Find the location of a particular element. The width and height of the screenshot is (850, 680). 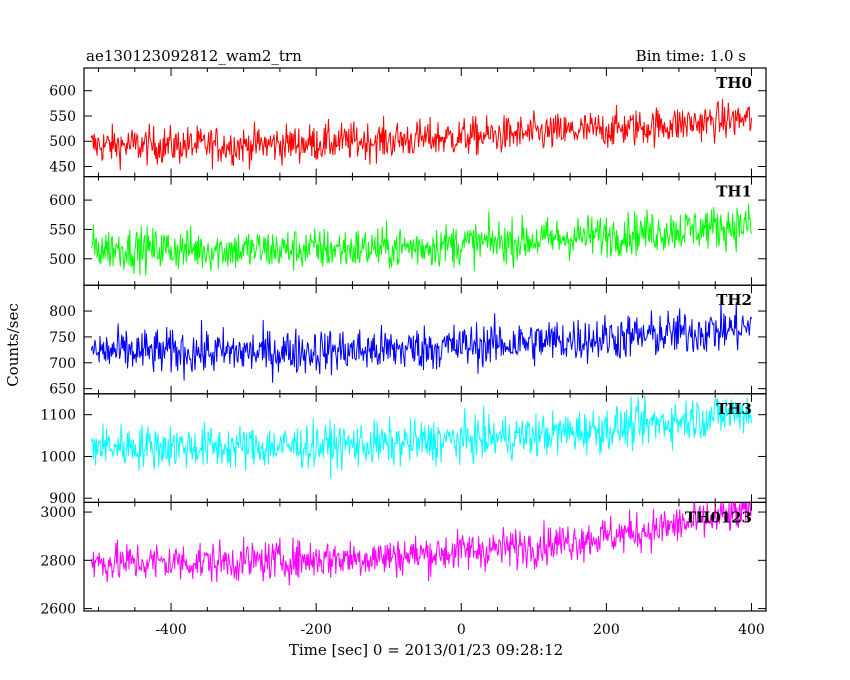

panel-th0: 450 500 550 600 TH0 is located at coordinates (408, 122).